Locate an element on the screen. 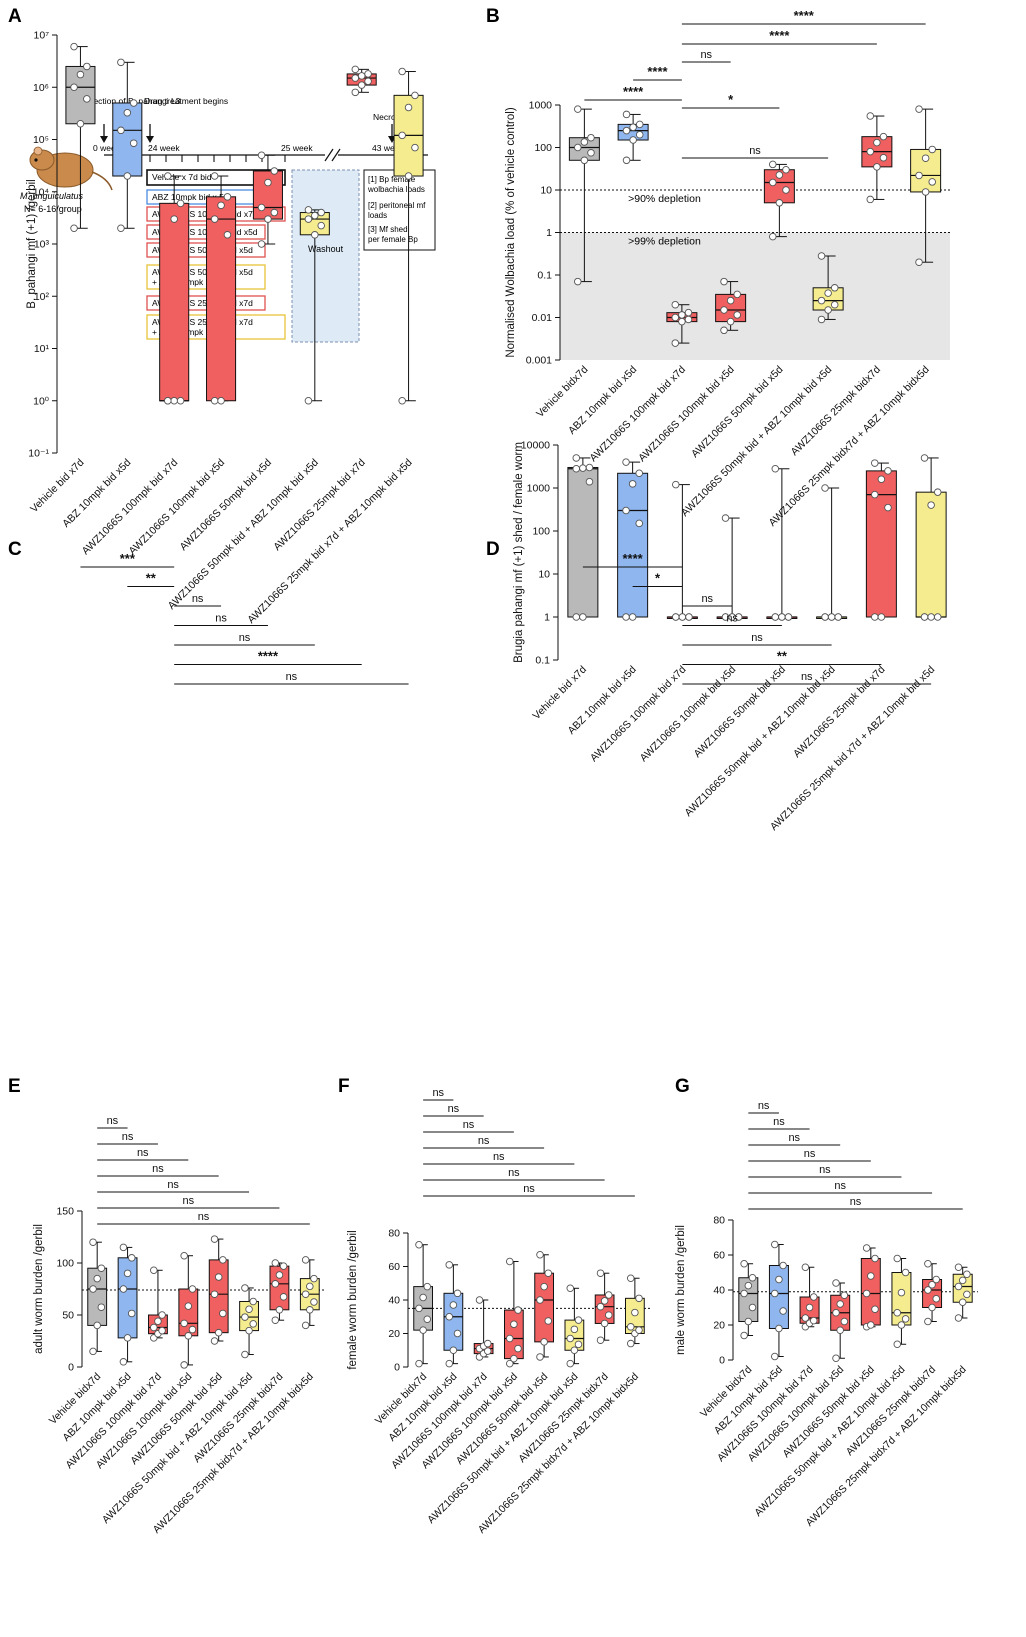 This screenshot has height=1637, width=1026. event-week25: 25 week is located at coordinates (297, 148).